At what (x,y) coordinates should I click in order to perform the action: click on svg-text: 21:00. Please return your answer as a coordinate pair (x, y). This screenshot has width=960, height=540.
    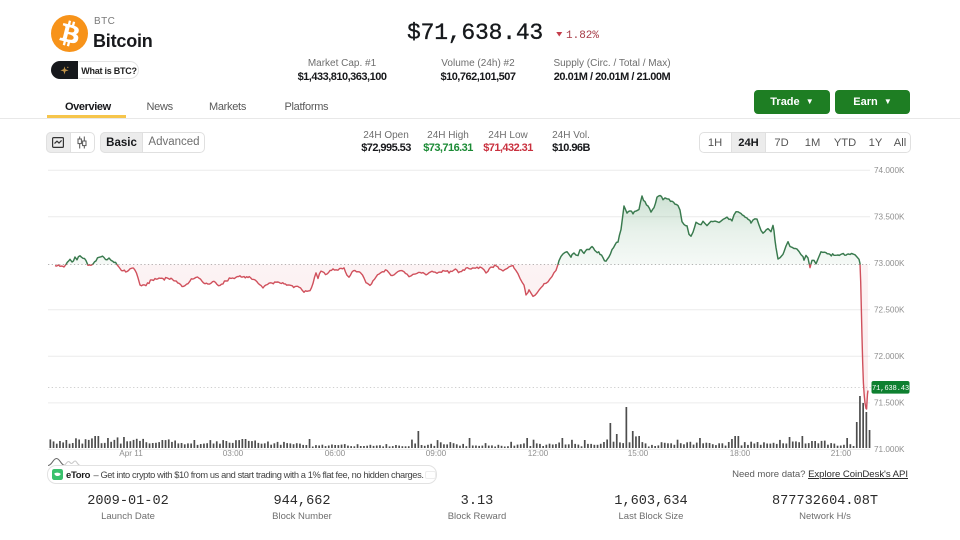
    Looking at the image, I should click on (841, 453).